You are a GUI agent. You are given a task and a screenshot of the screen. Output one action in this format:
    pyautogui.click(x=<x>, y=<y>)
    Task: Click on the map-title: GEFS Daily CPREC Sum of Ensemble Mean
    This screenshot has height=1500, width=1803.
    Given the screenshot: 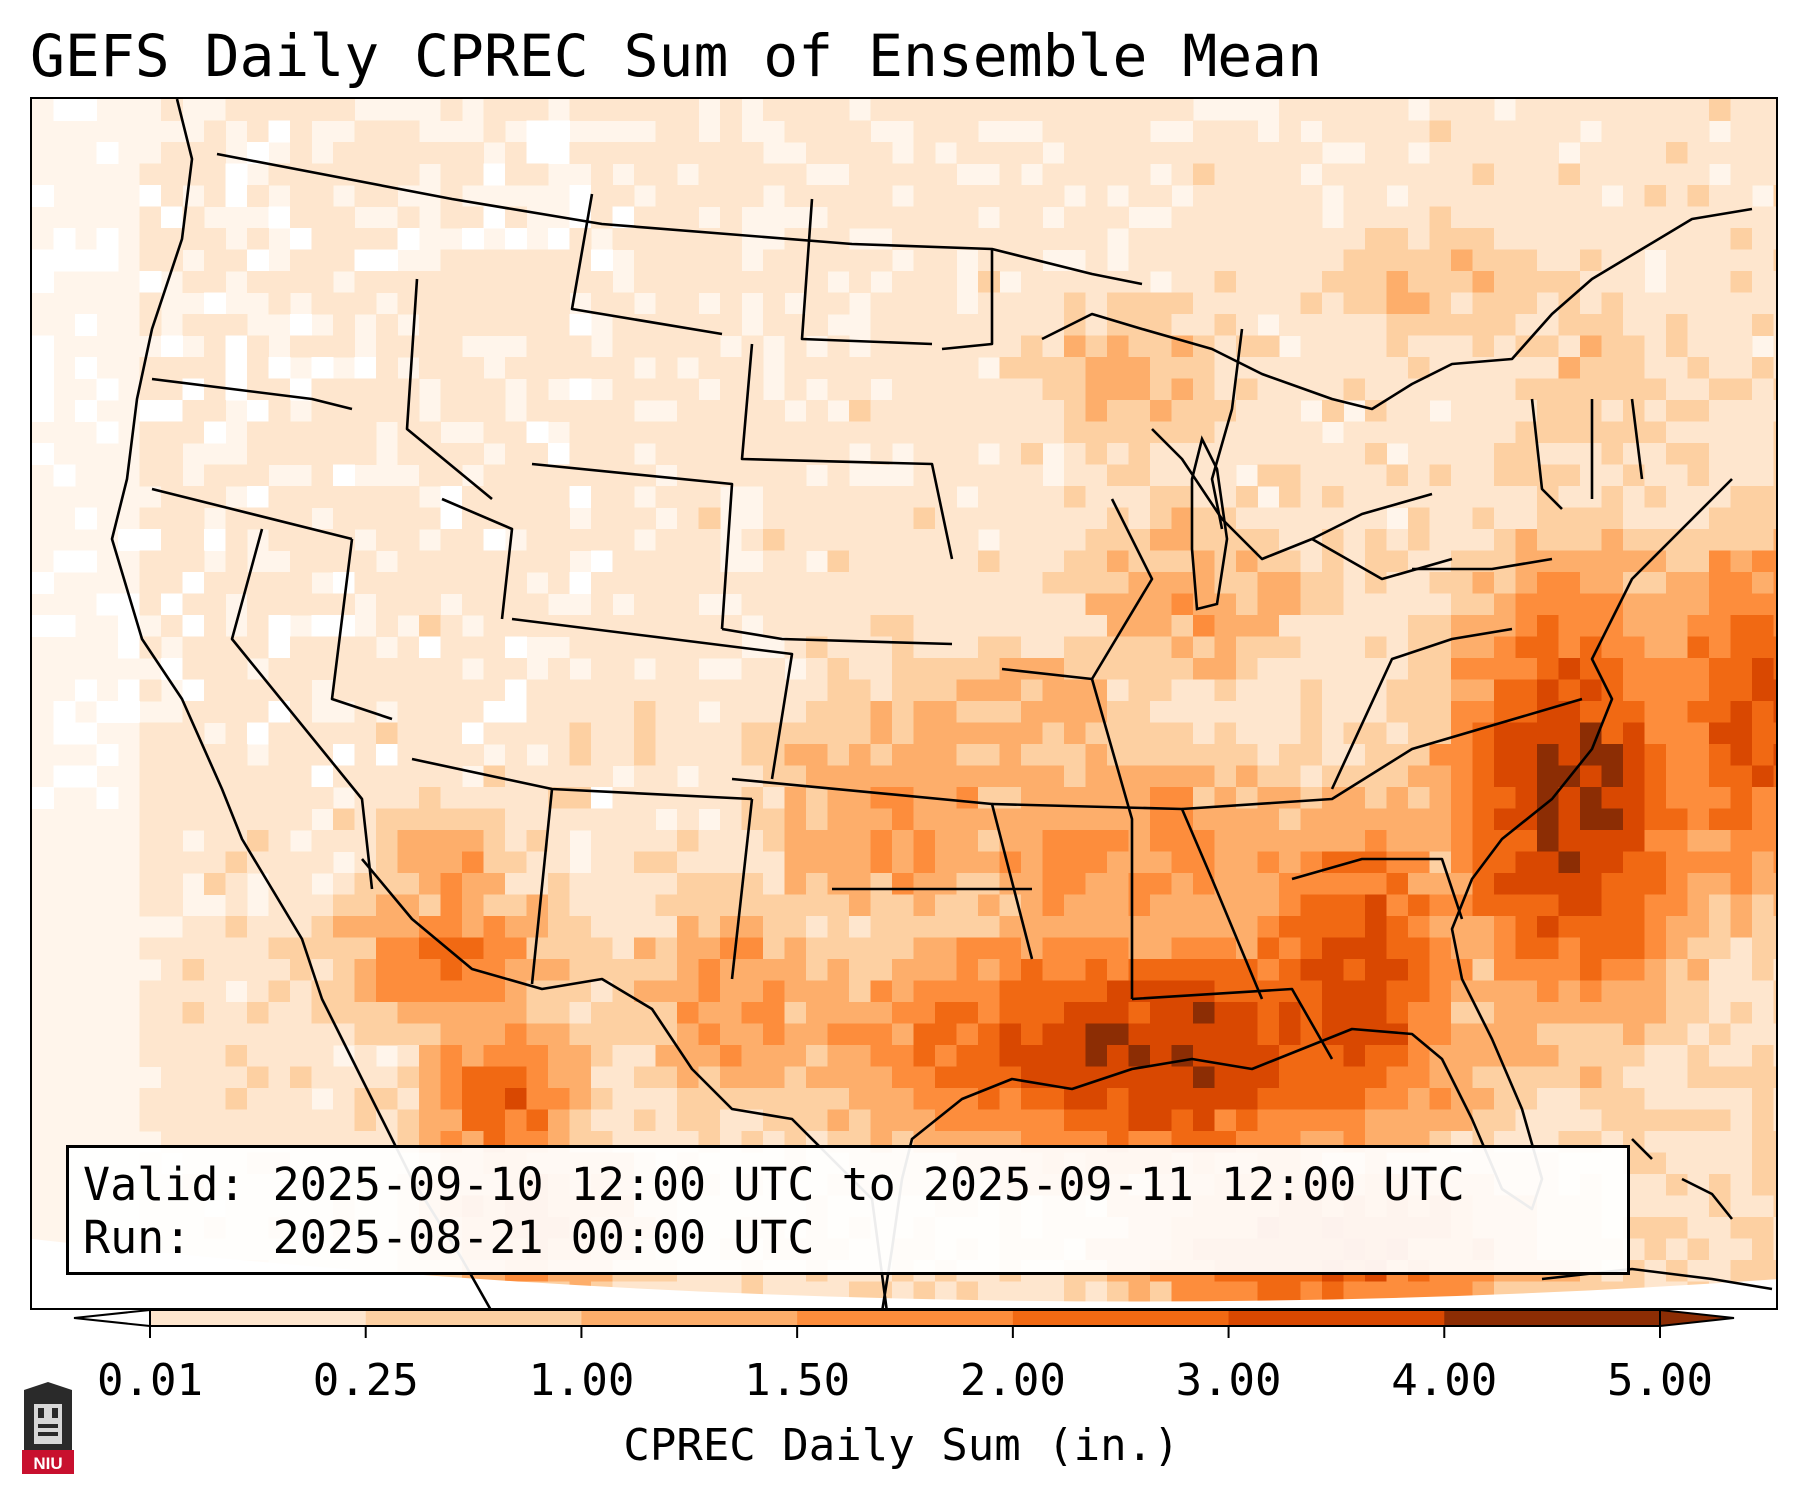 What is the action you would take?
    pyautogui.click(x=676, y=56)
    